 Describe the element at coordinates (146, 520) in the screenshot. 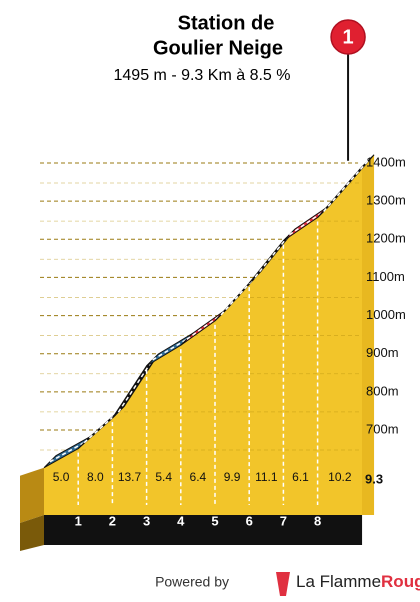

I see `x-tick-label: 3` at that location.